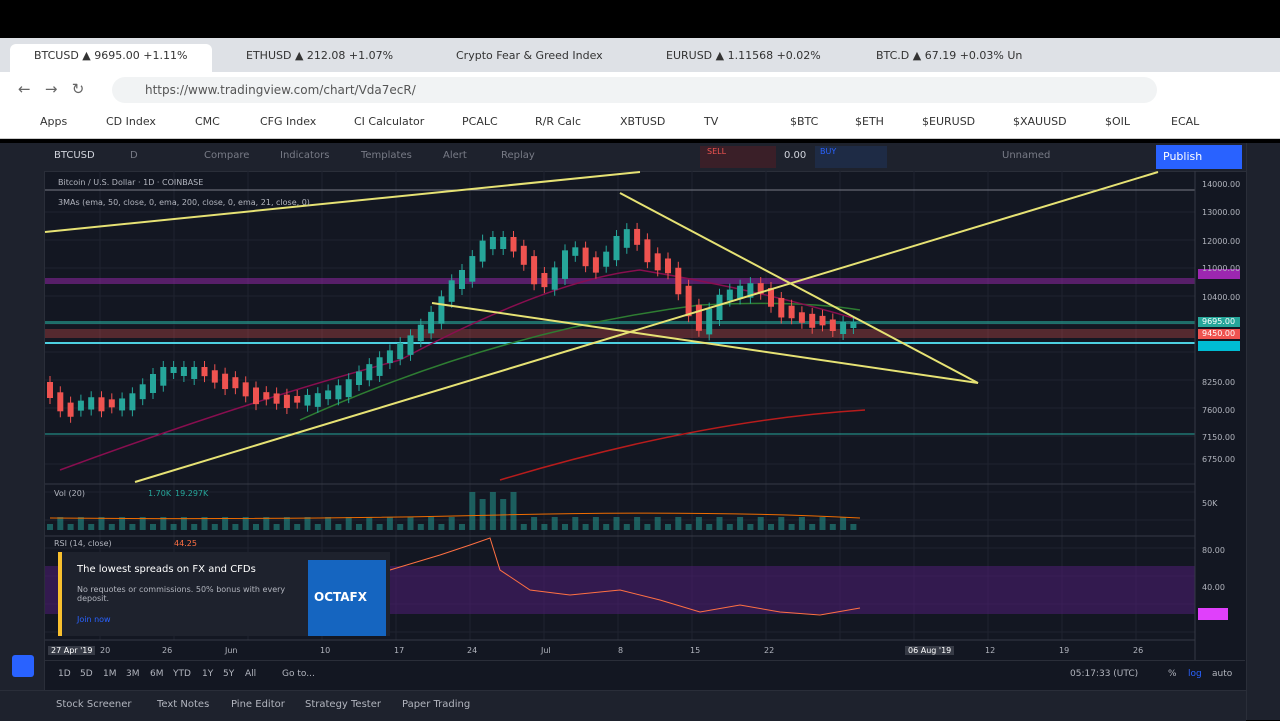  What do you see at coordinates (94, 704) in the screenshot?
I see `bottom-tab: Stock Screener` at bounding box center [94, 704].